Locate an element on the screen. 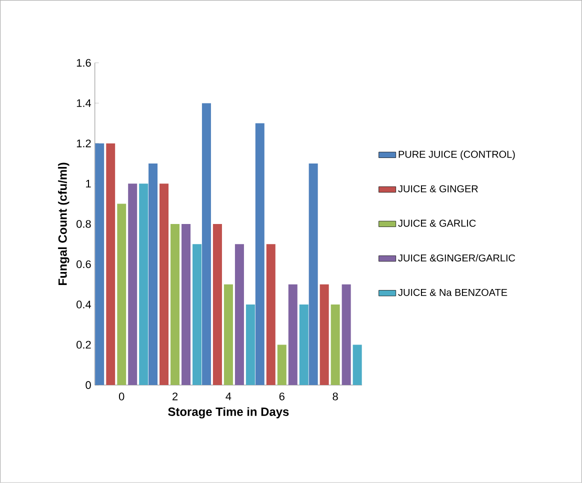 The width and height of the screenshot is (582, 483). y-tick-label: 0.4 is located at coordinates (84, 304).